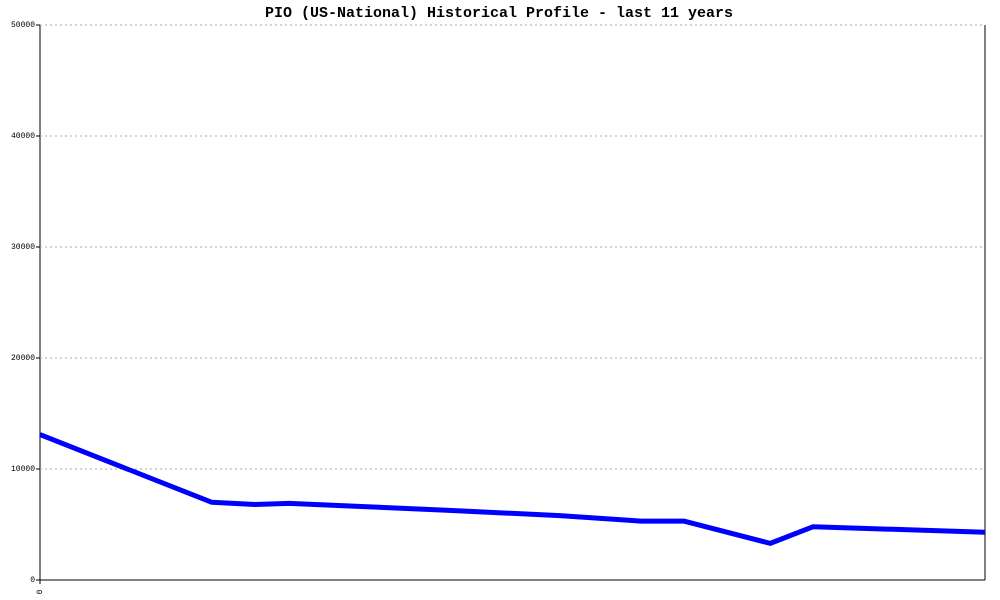 Image resolution: width=1000 pixels, height=600 pixels. I want to click on y-tick-label: 40000, so click(23, 136).